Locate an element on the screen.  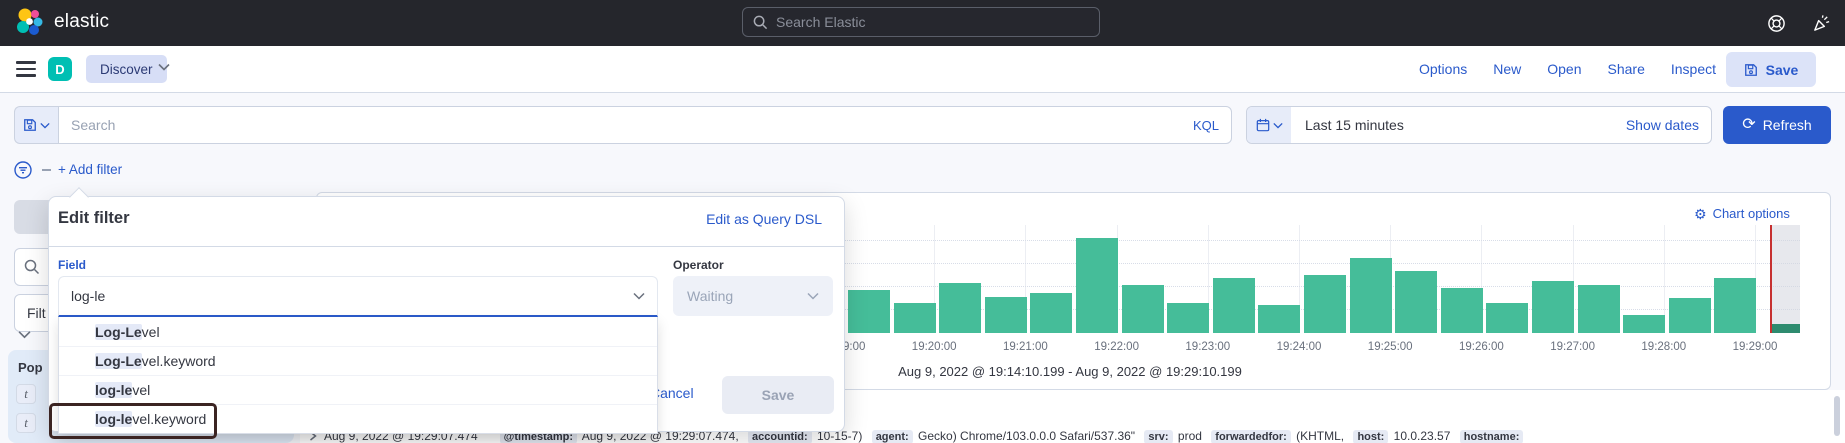
query-input: Search KQL is located at coordinates (645, 125).